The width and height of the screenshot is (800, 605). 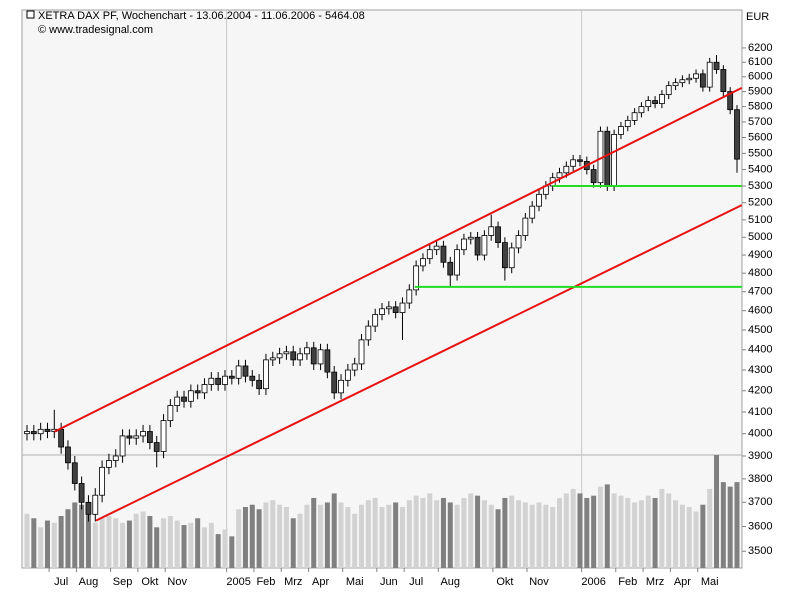 I want to click on y-tick-label: 4200, so click(x=760, y=391).